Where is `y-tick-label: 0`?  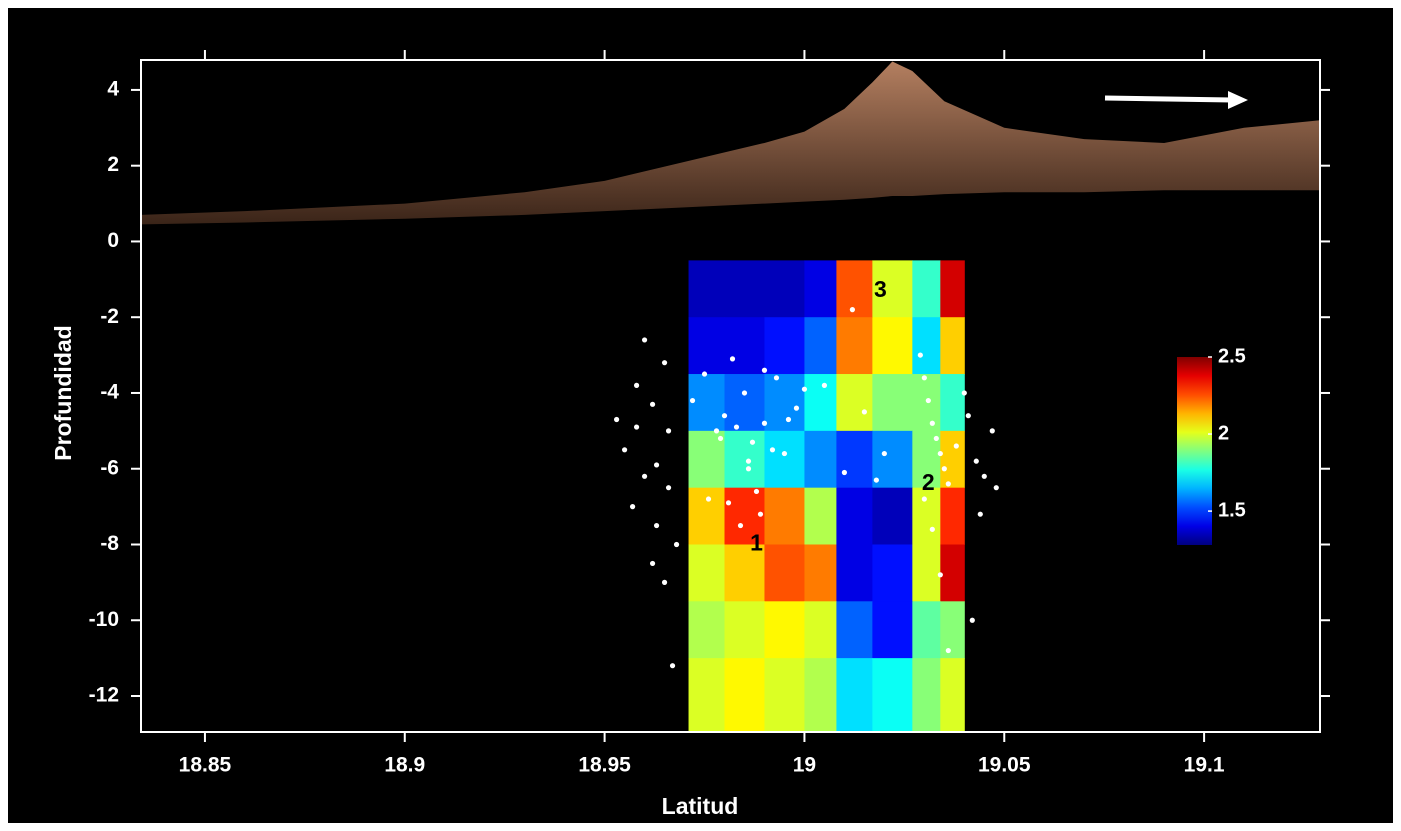
y-tick-label: 0 is located at coordinates (113, 240).